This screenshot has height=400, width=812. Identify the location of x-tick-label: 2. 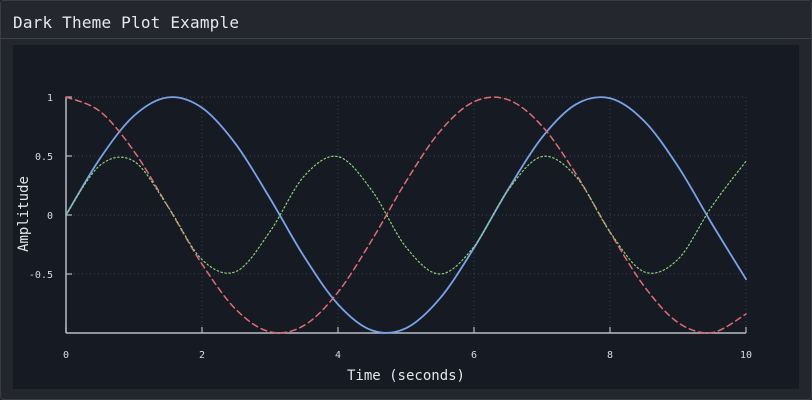
(202, 355).